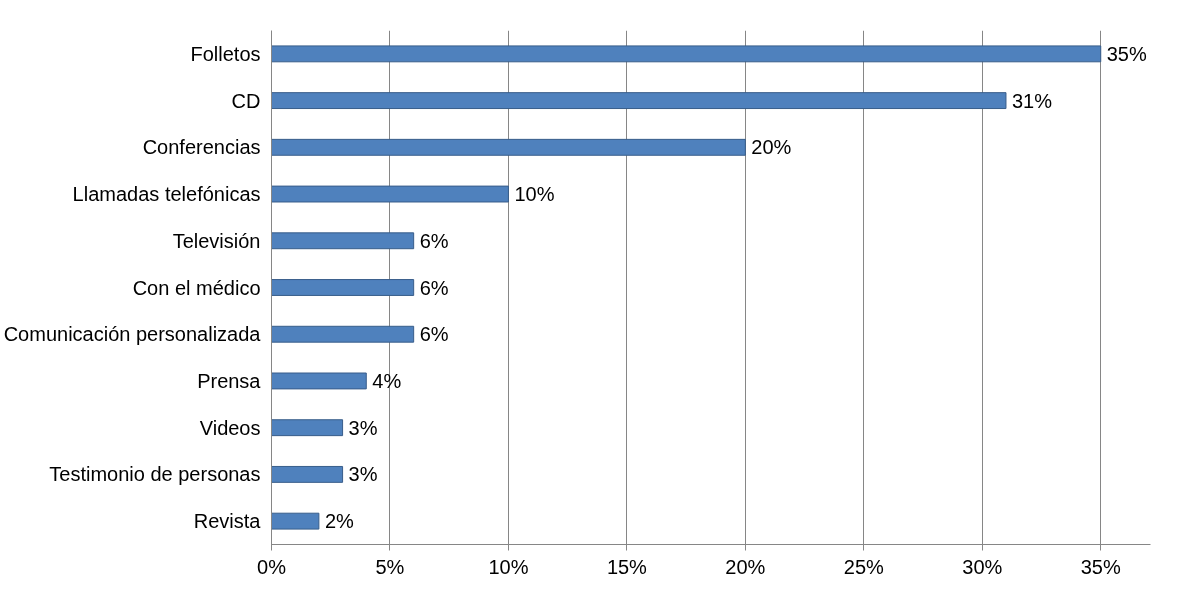  What do you see at coordinates (982, 566) in the screenshot?
I see `x-tick-label: 30%` at bounding box center [982, 566].